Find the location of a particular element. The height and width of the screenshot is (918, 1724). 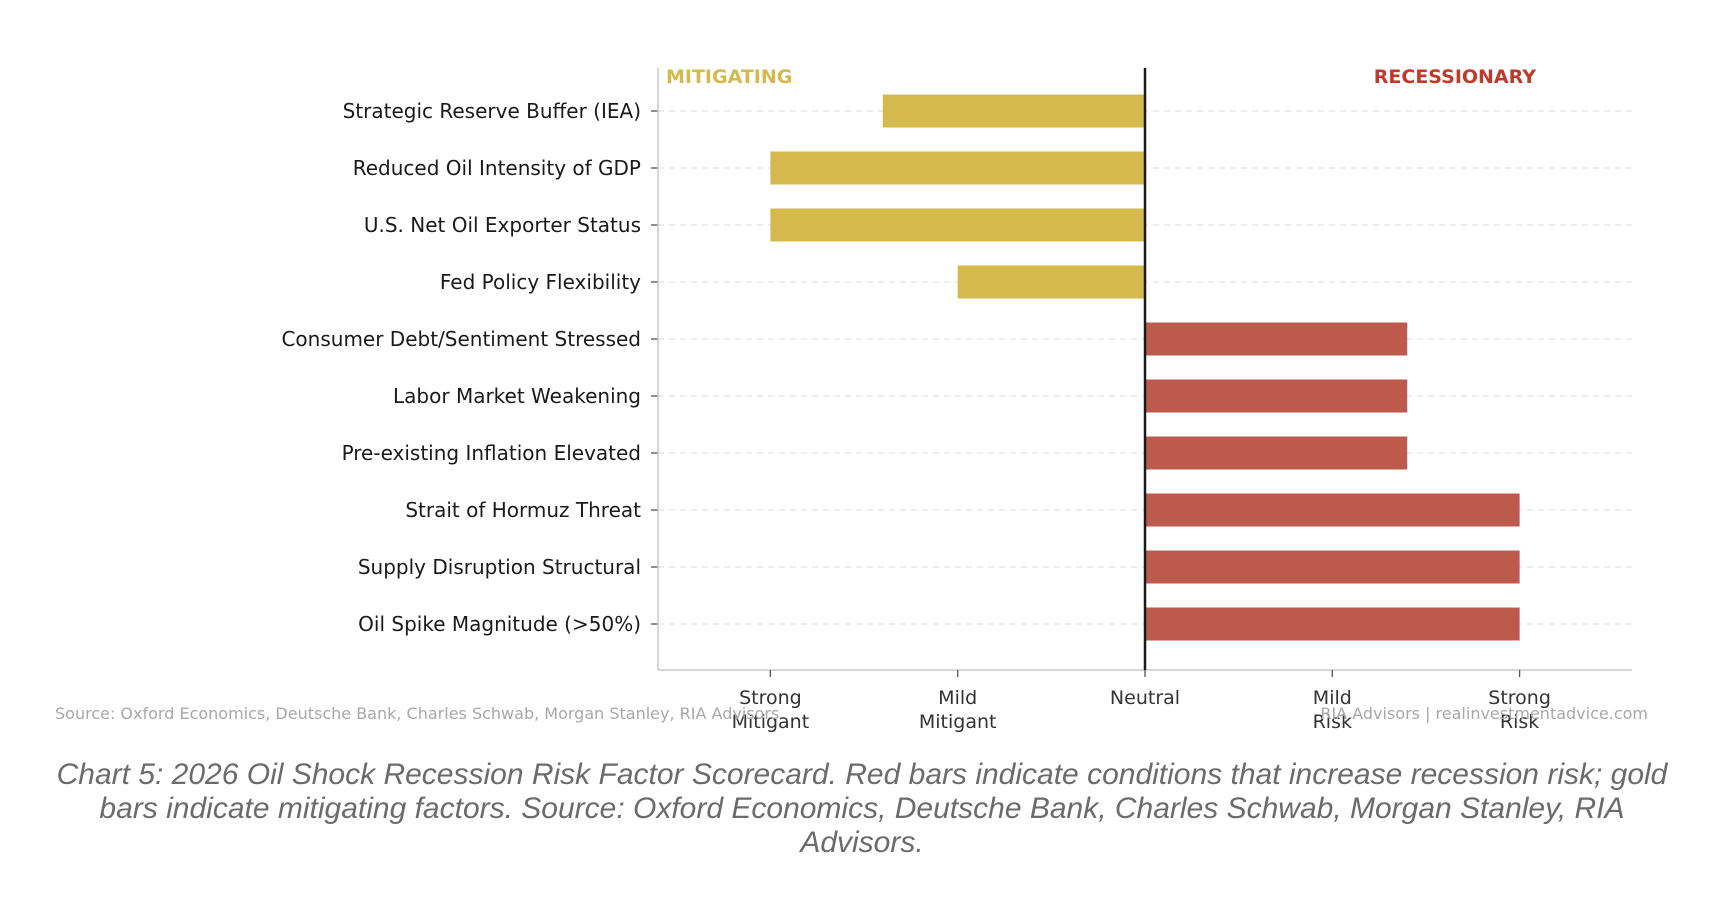

y-tick-label: U.S. Net Oil Exporter Status is located at coordinates (502, 225).